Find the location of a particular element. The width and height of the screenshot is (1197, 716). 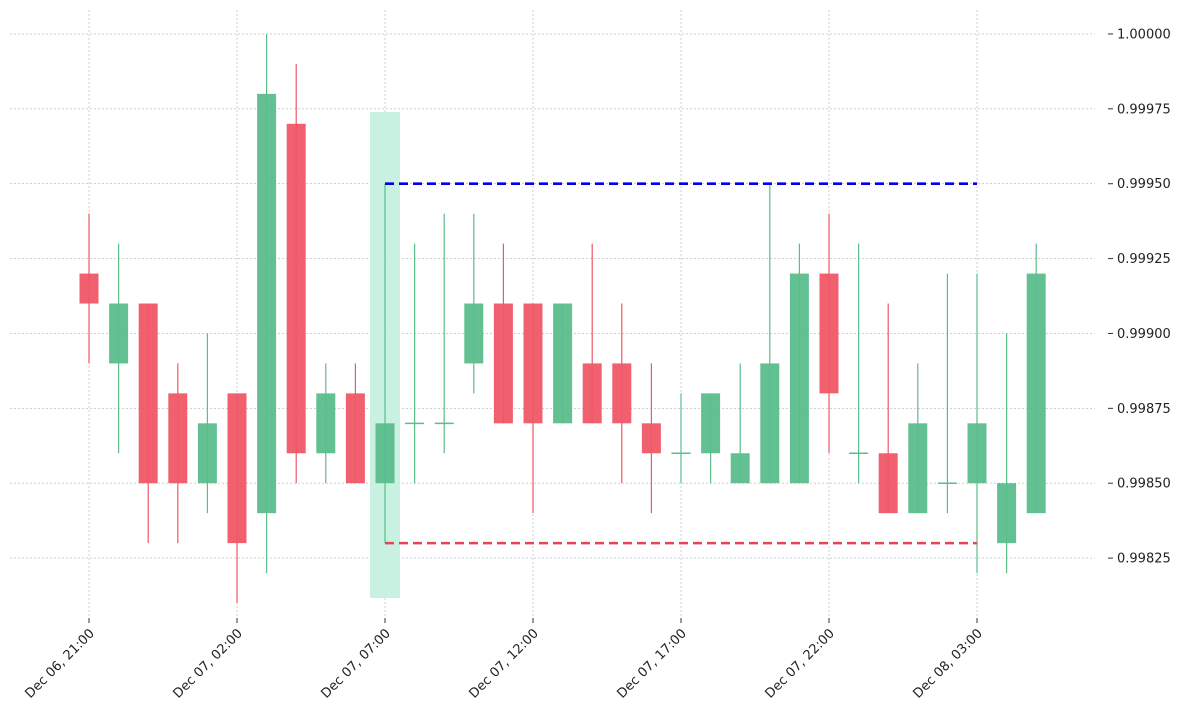

y-tick-label-3: 0.99900 is located at coordinates (1144, 334).